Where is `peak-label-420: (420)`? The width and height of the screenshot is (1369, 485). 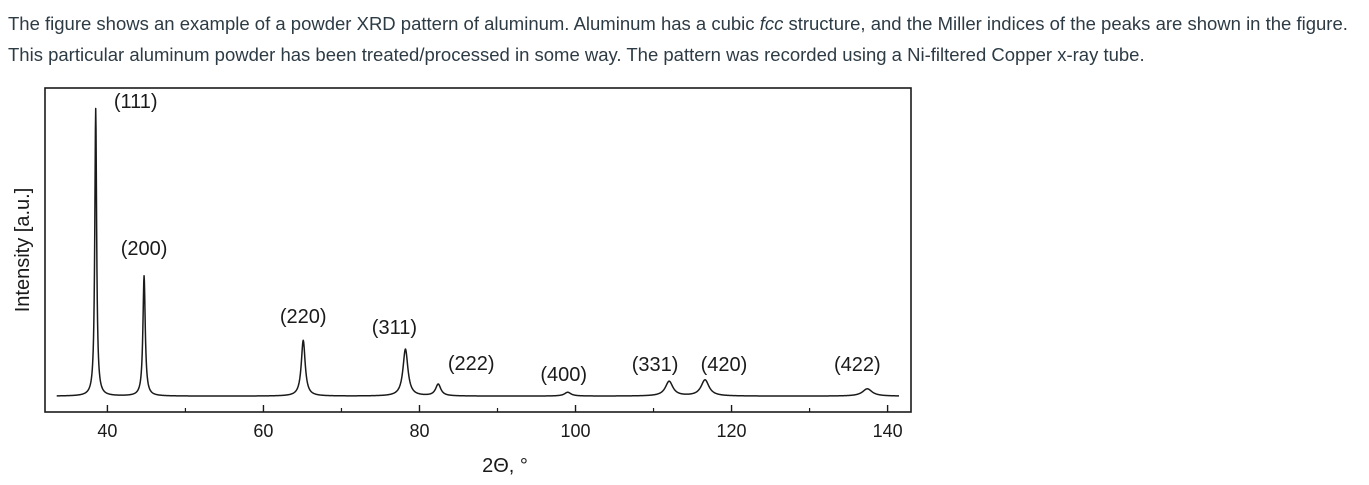 peak-label-420: (420) is located at coordinates (724, 365).